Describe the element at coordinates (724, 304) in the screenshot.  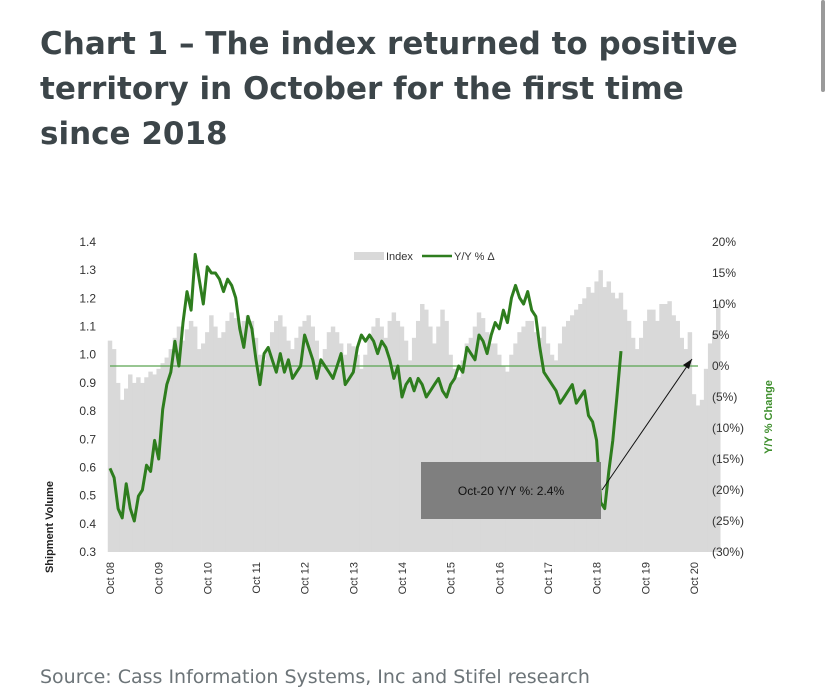
I see `right-tick-label: 10%` at that location.